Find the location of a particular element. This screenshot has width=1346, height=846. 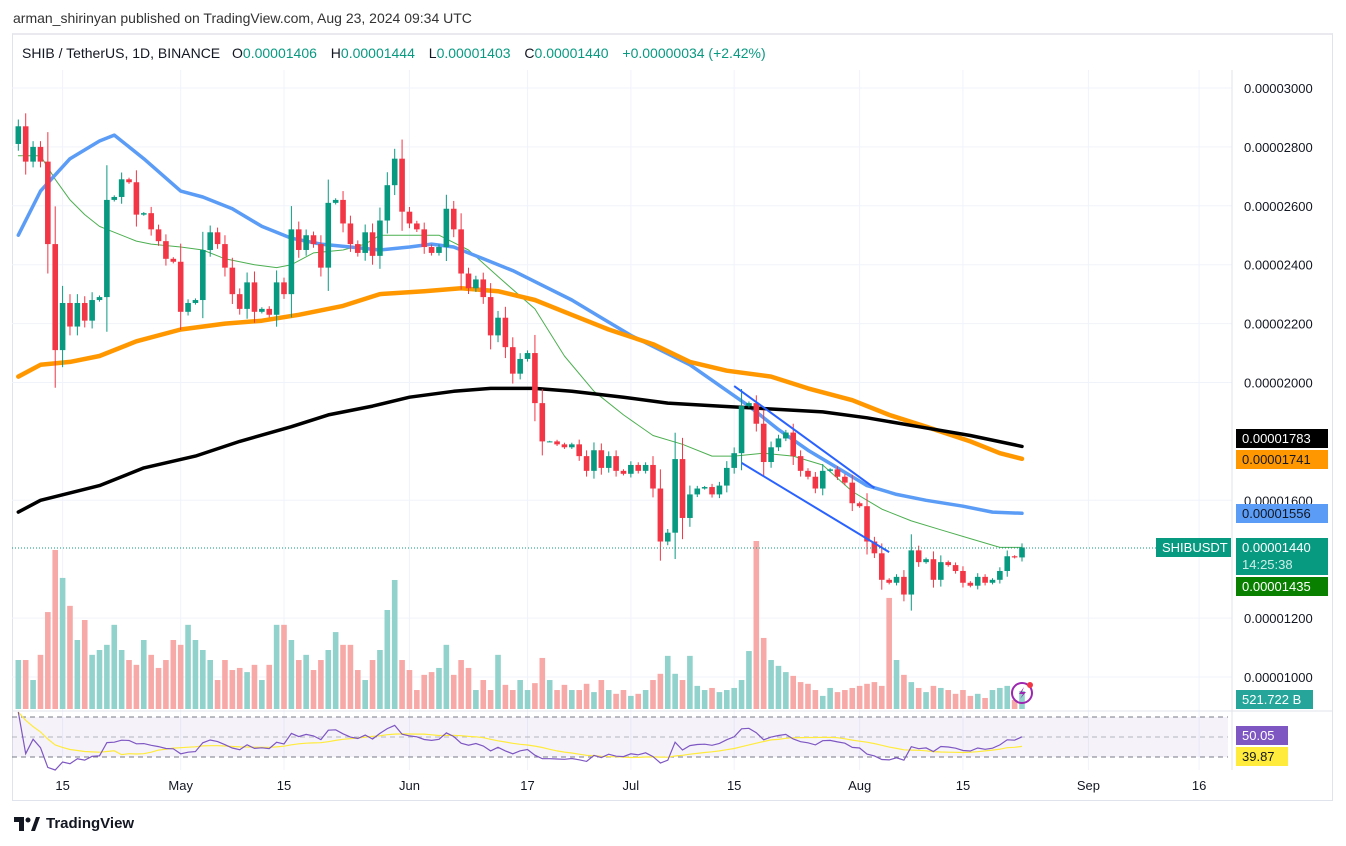

open-label: O is located at coordinates (237, 53).